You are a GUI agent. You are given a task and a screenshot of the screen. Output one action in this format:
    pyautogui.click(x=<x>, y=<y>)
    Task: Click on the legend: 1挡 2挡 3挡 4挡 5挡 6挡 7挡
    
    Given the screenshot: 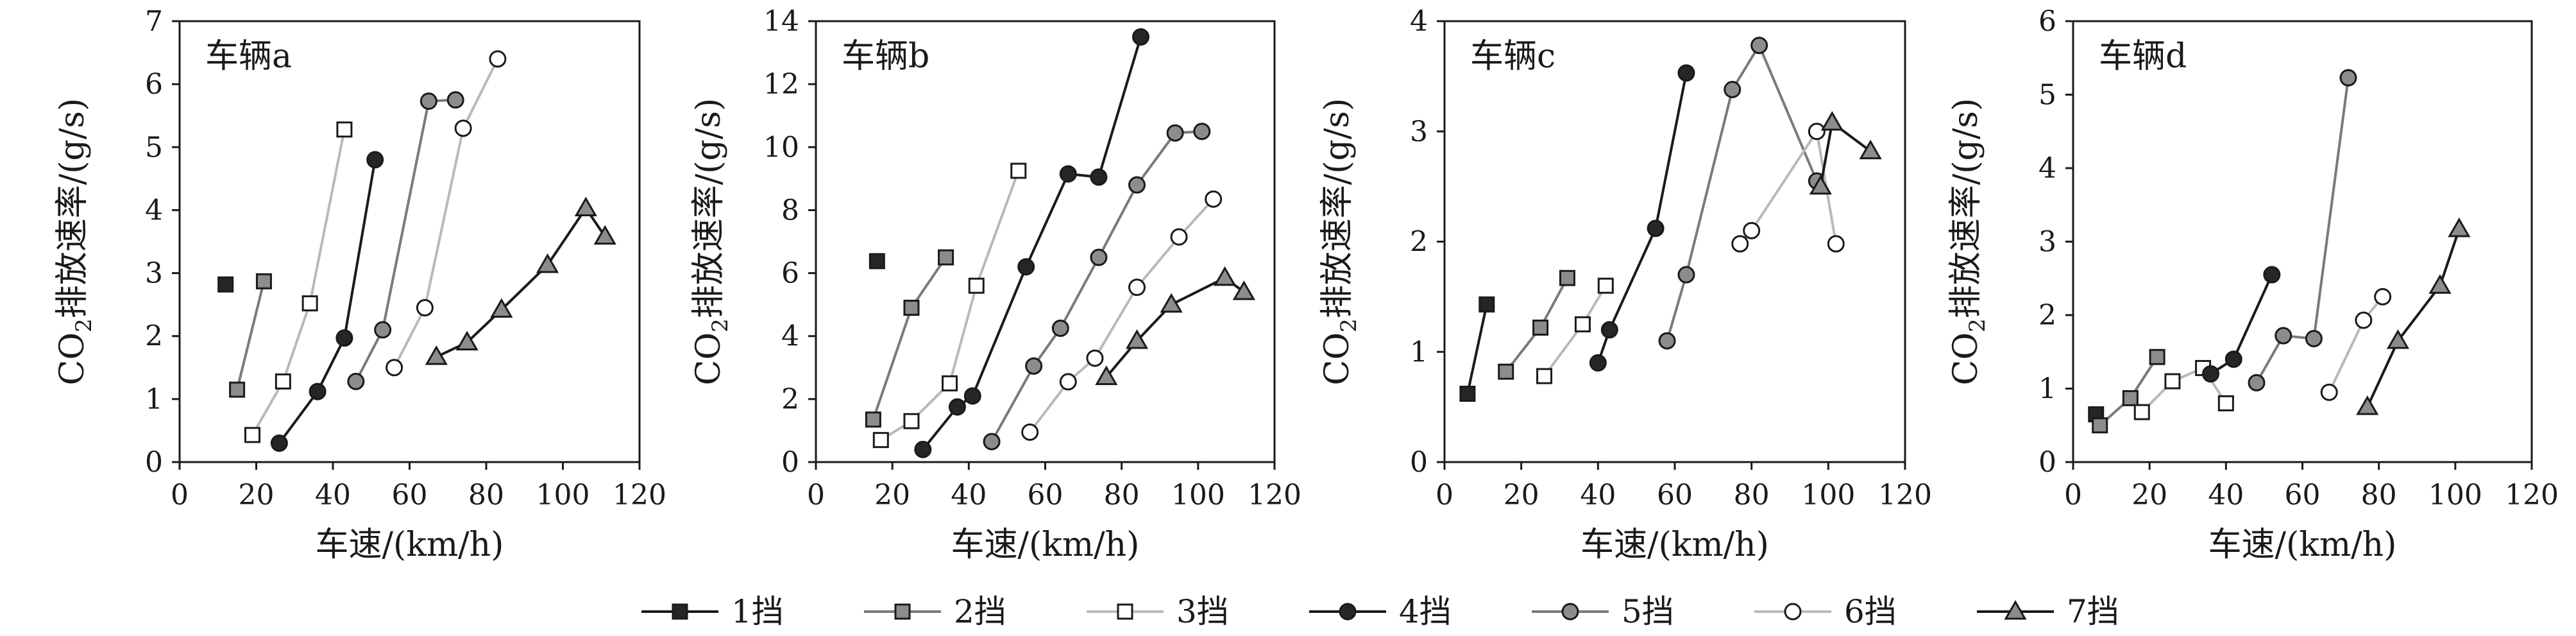 What is the action you would take?
    pyautogui.click(x=1380, y=611)
    